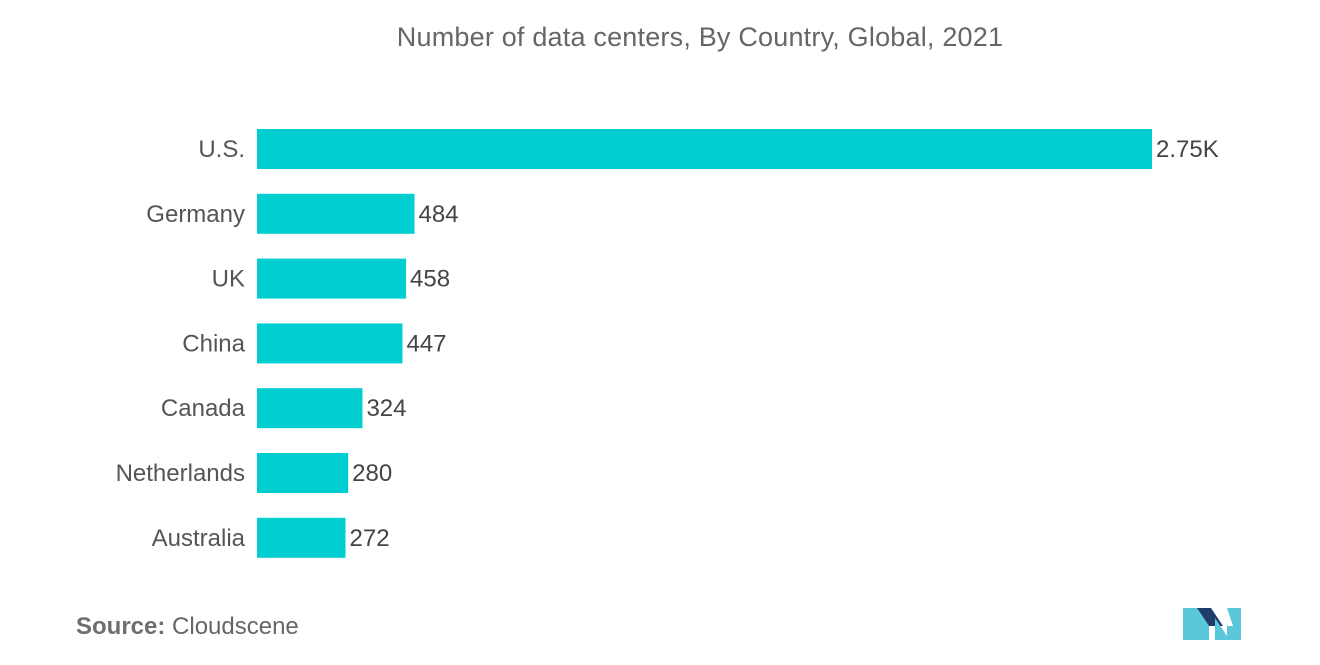  I want to click on value-label: 447, so click(426, 343).